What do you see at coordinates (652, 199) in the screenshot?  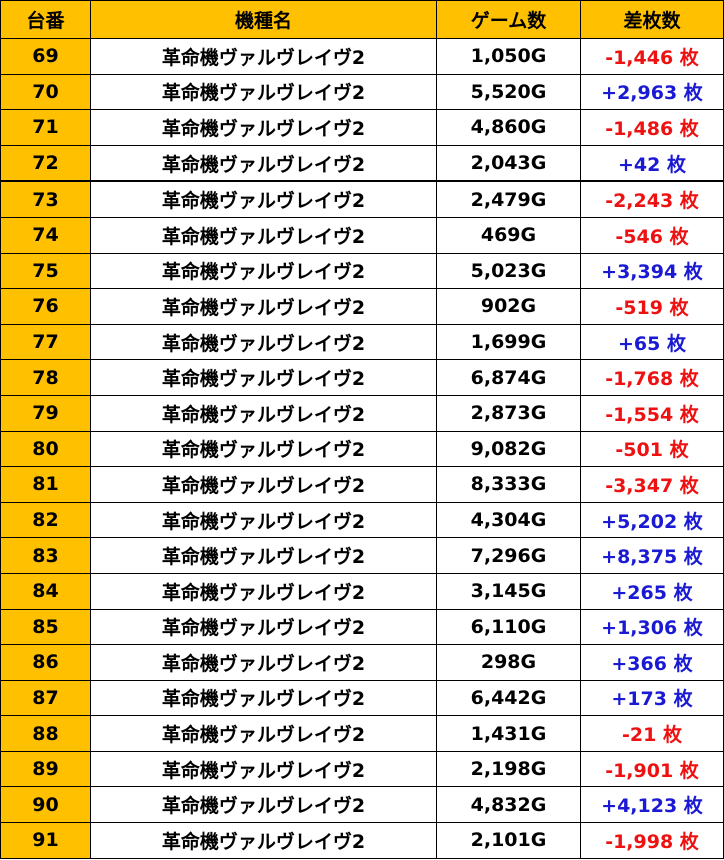 I see `cell-coin-difference: -2,243 枚` at bounding box center [652, 199].